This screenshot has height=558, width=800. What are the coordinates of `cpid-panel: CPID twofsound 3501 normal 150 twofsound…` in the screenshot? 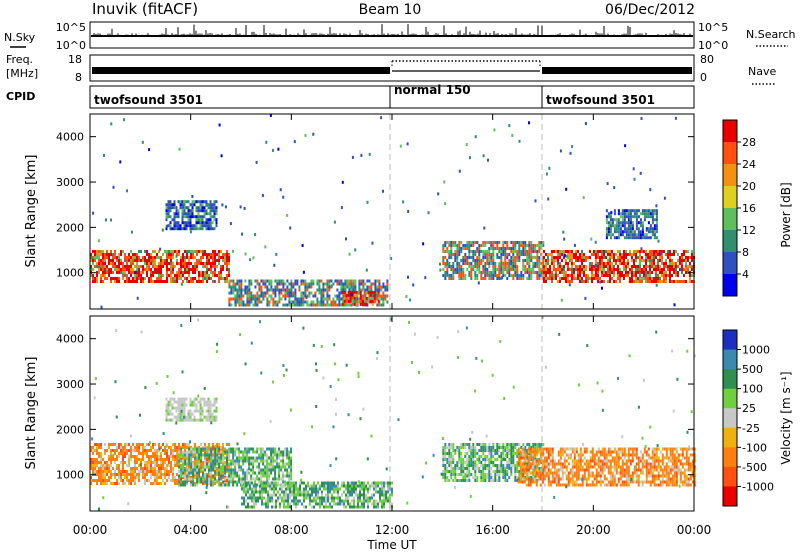 It's located at (350, 95).